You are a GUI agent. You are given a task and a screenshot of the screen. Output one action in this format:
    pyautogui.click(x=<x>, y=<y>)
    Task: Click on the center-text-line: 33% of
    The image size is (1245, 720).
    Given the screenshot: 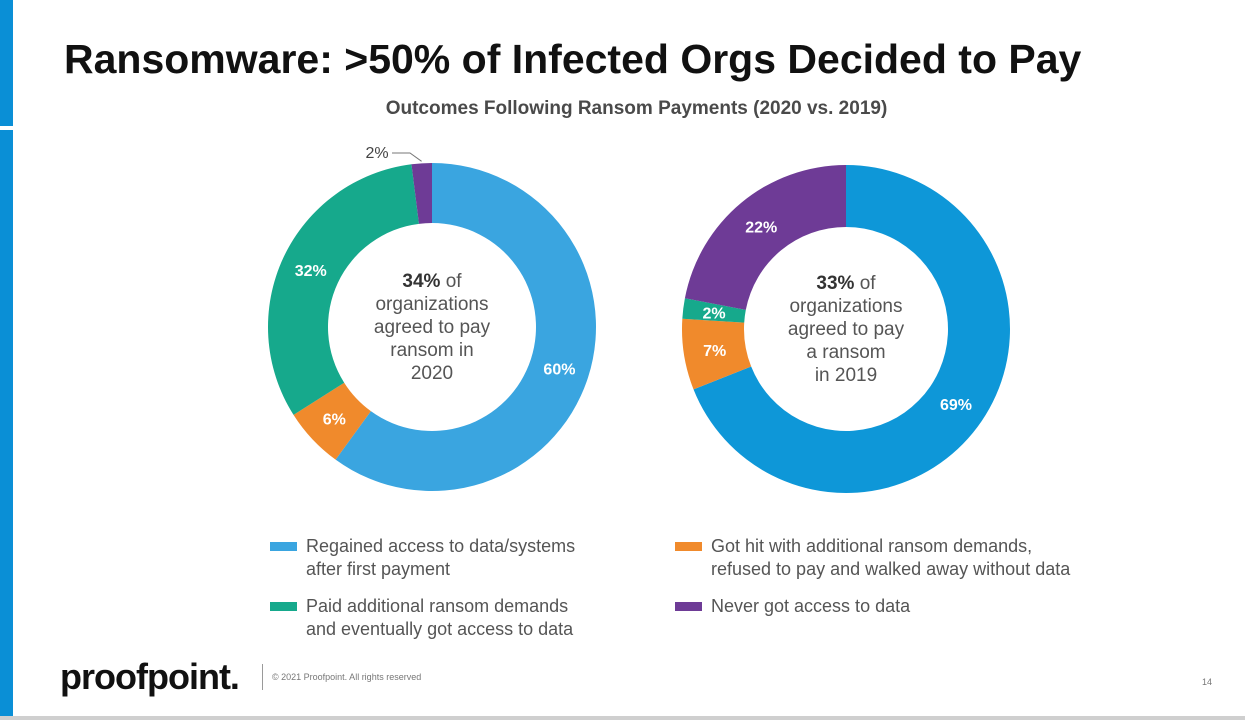 What is the action you would take?
    pyautogui.click(x=846, y=283)
    